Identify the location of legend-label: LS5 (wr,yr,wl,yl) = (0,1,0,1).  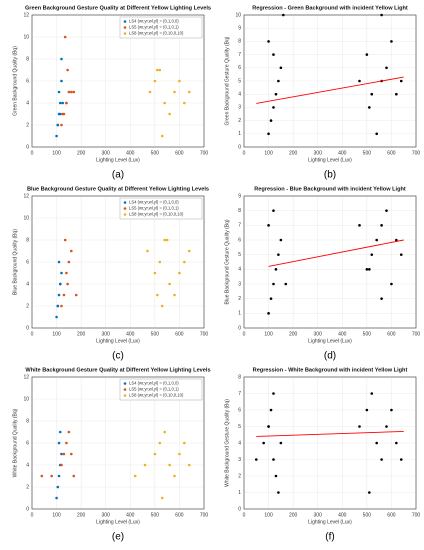
(154, 208).